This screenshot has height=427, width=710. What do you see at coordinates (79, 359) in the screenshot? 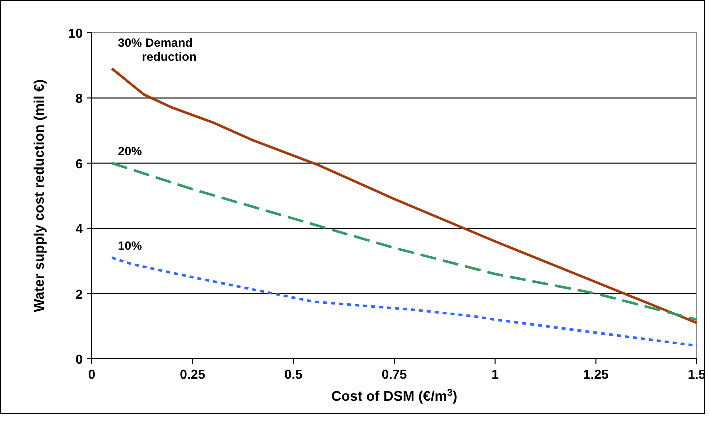
I see `y-tick-label: 0` at bounding box center [79, 359].